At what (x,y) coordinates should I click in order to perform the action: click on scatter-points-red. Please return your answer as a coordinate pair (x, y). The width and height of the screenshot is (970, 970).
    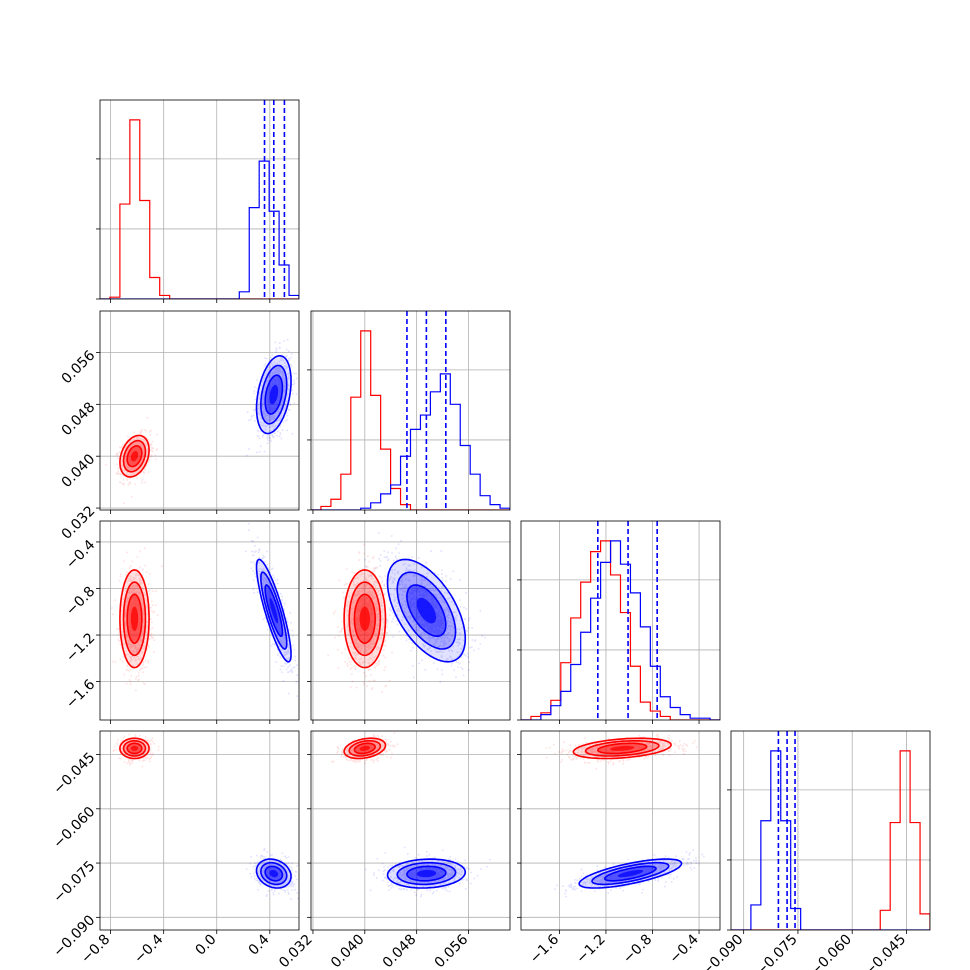
    Looking at the image, I should click on (621, 751).